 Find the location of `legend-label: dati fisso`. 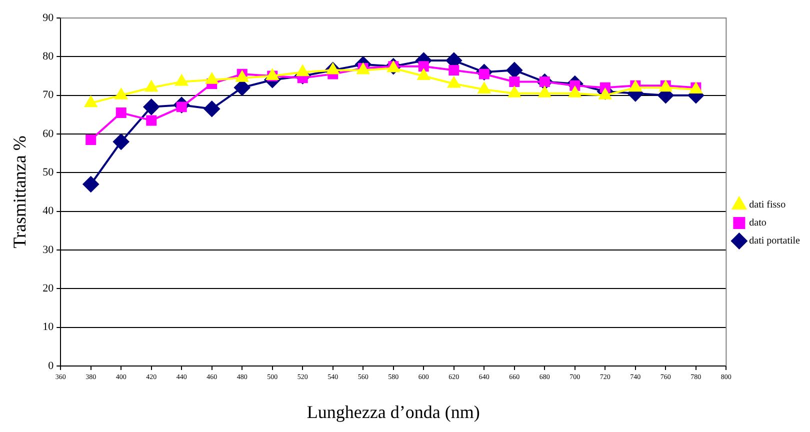

legend-label: dati fisso is located at coordinates (767, 205).